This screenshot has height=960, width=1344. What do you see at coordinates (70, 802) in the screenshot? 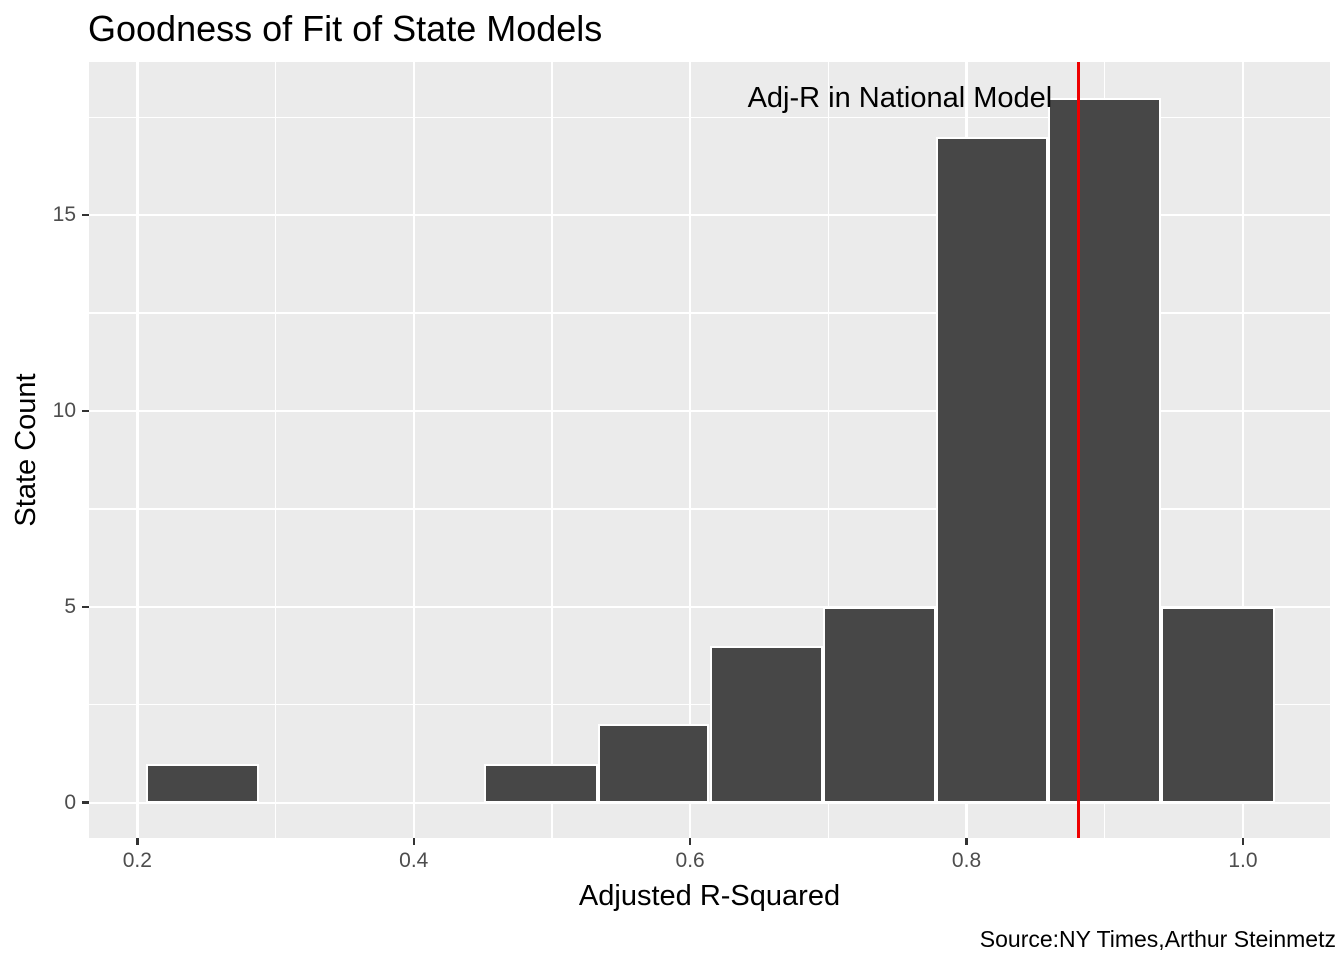
I see `y-tick-label: 0` at bounding box center [70, 802].